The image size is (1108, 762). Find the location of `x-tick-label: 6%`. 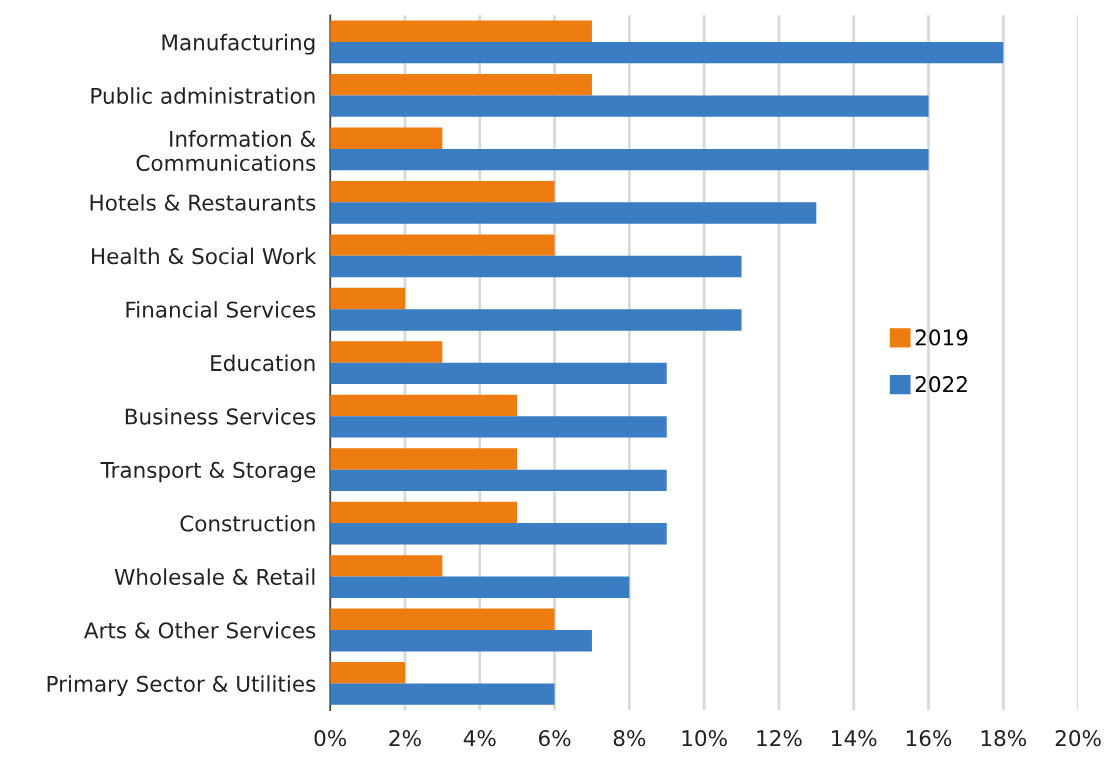

x-tick-label: 6% is located at coordinates (554, 738).